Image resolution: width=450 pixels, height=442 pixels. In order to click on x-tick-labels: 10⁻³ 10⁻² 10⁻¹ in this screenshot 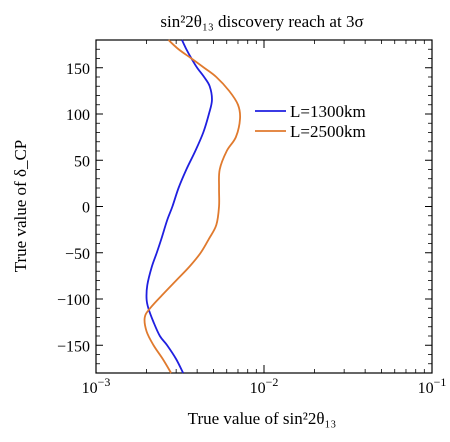, I will do `click(264, 386)`.